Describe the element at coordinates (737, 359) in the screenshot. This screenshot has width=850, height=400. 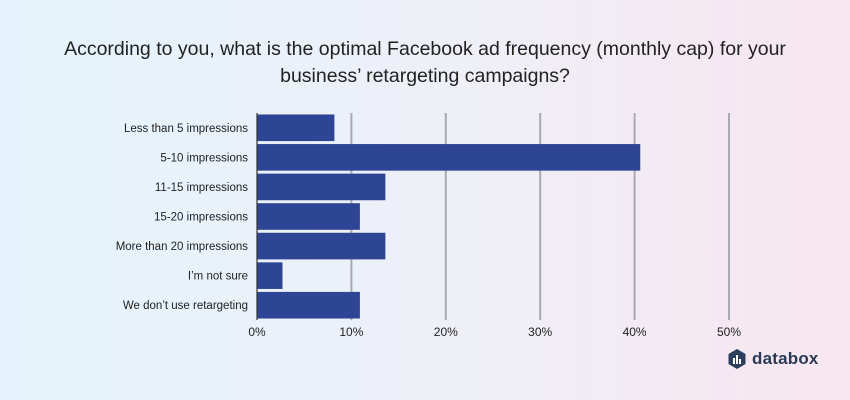
I see `databox-logo-icon` at that location.